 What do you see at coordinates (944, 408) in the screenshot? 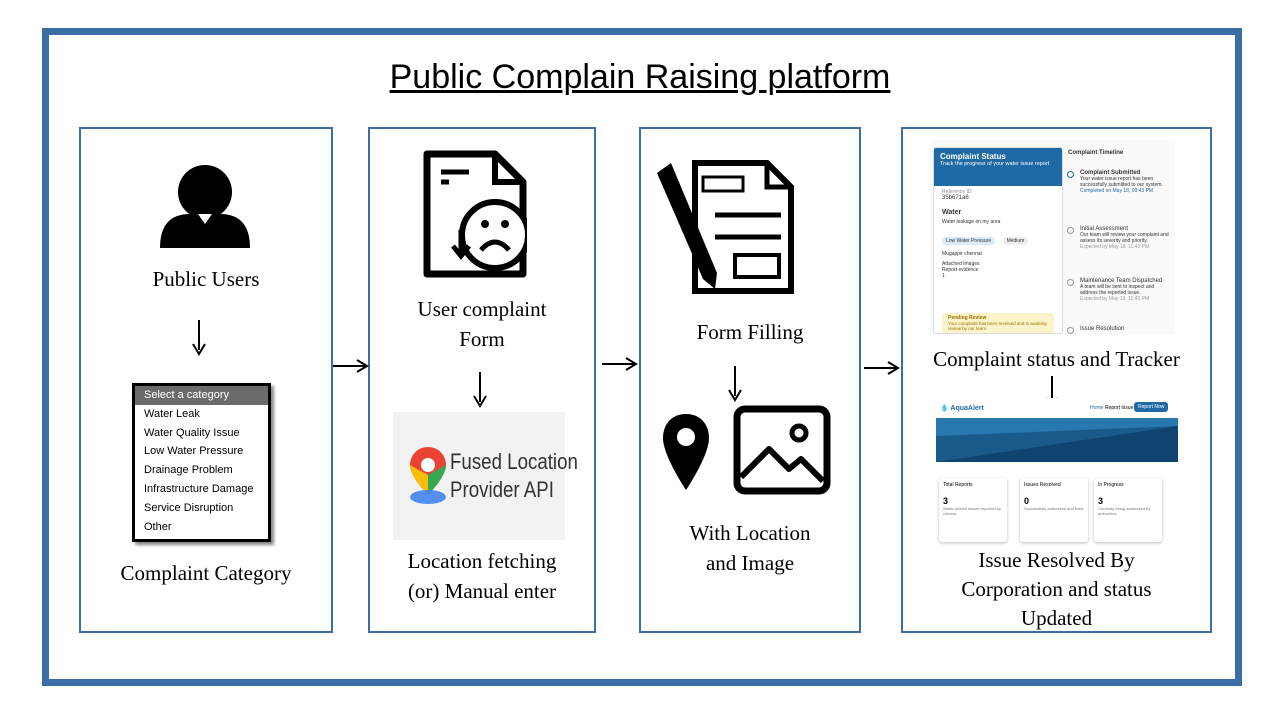
I see `water-drop-icon: 💧` at bounding box center [944, 408].